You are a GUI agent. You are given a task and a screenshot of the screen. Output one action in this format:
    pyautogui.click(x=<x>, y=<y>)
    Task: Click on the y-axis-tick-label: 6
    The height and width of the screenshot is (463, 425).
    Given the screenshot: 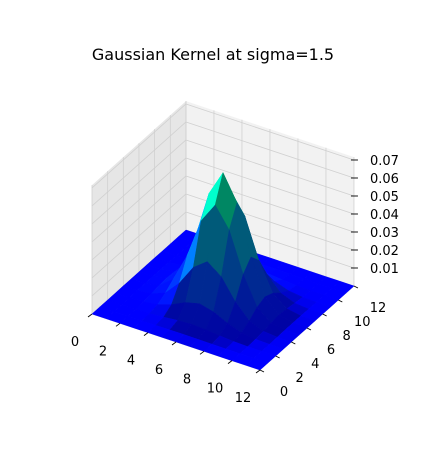 What is the action you would take?
    pyautogui.click(x=331, y=350)
    